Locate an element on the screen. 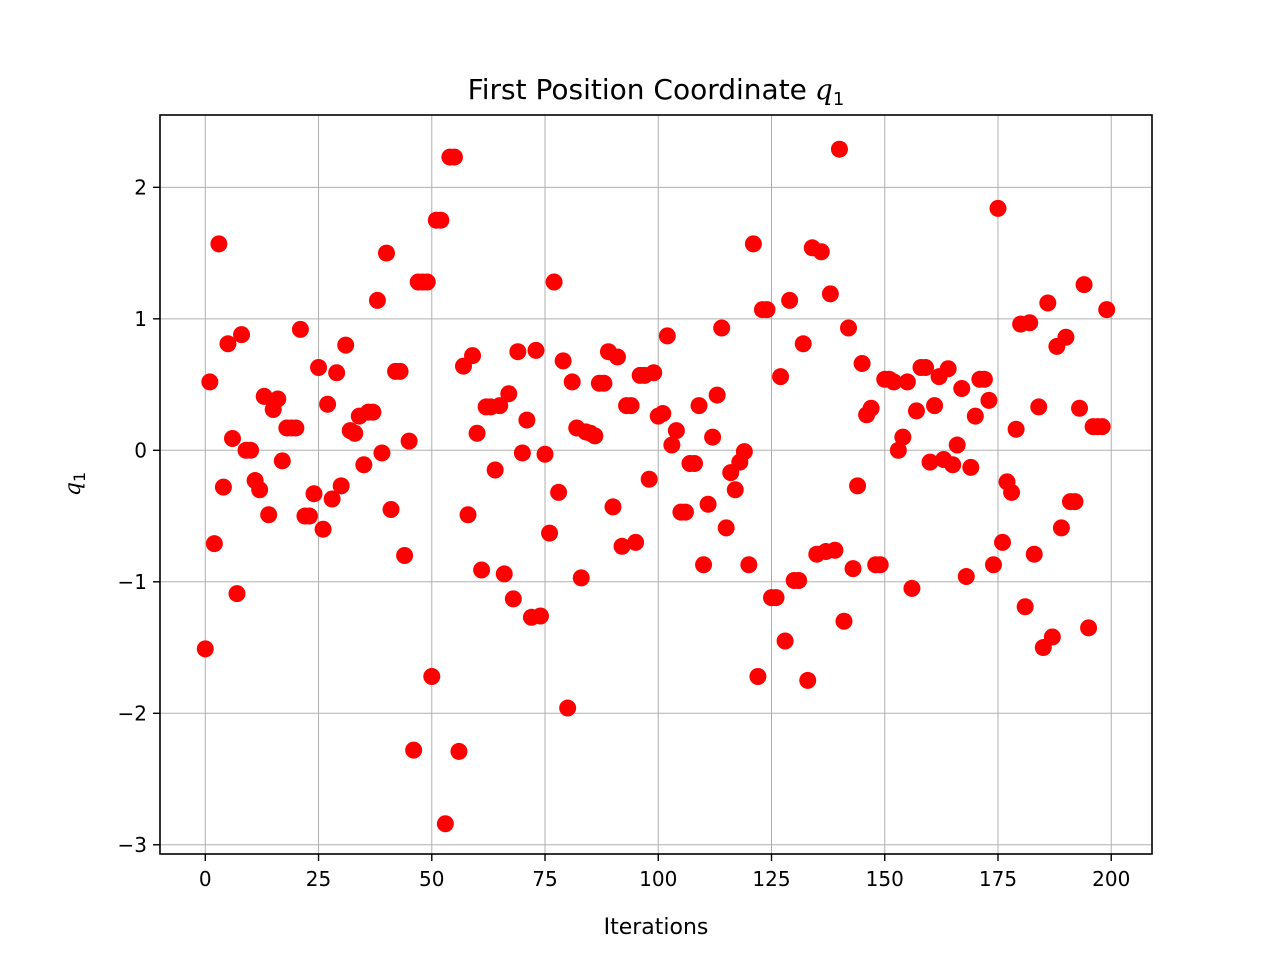 This screenshot has height=960, width=1280. chart-title: First Position Coordinate q1 is located at coordinates (656, 91).